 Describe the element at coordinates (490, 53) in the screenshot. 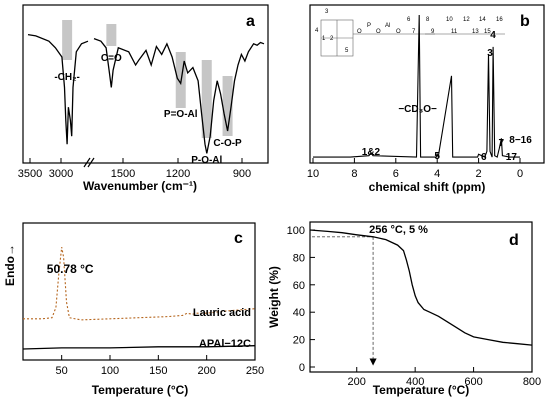

I see `nmr-peak-label-4: 3` at that location.